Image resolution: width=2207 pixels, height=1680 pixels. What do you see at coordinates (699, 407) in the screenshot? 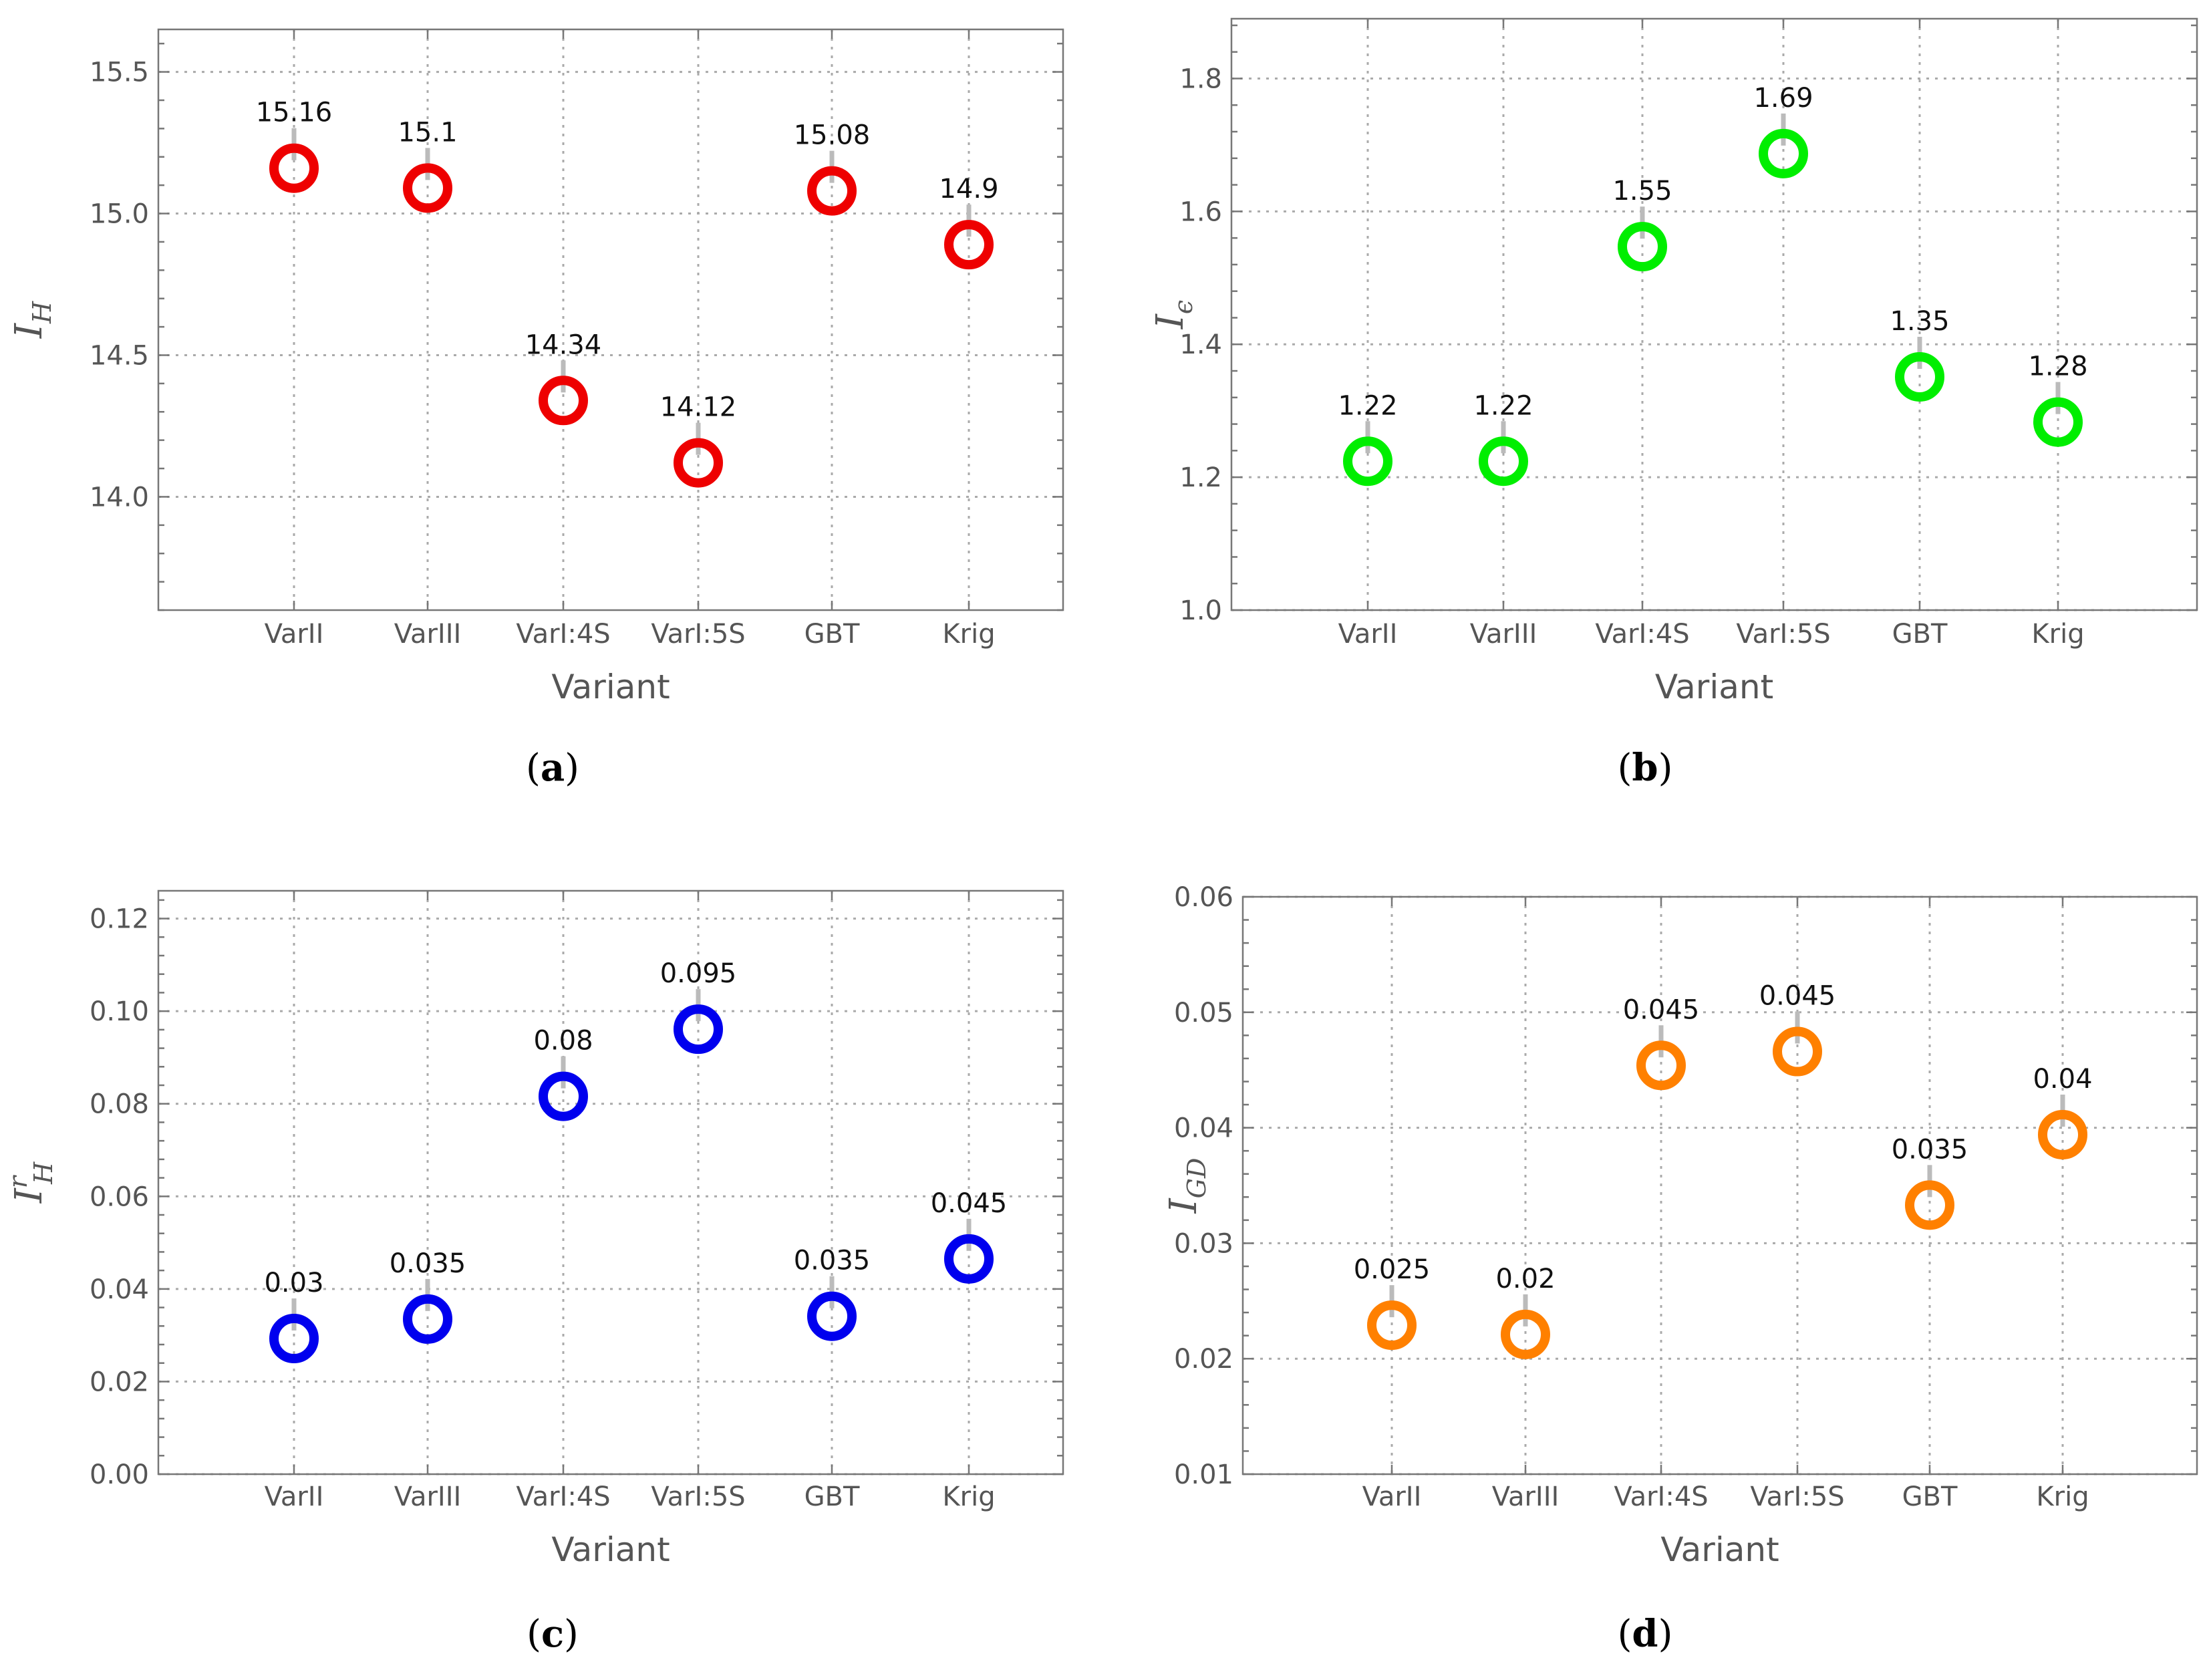
I see `data-label: 14.12` at bounding box center [699, 407].